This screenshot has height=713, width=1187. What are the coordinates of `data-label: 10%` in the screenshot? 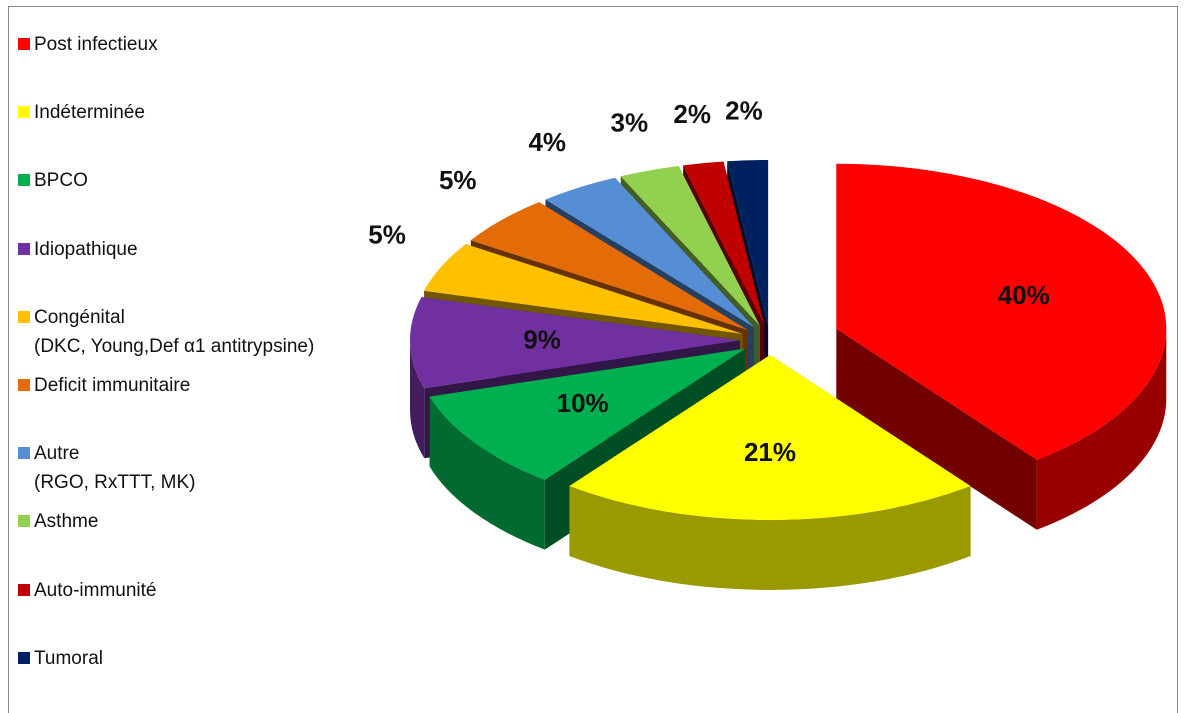 It's located at (583, 403).